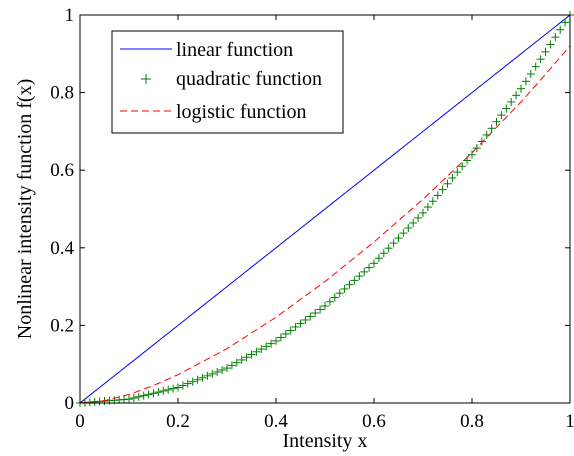 The height and width of the screenshot is (456, 574). What do you see at coordinates (25, 209) in the screenshot?
I see `y-axis-label: Nonlinear intensity function f(x)` at bounding box center [25, 209].